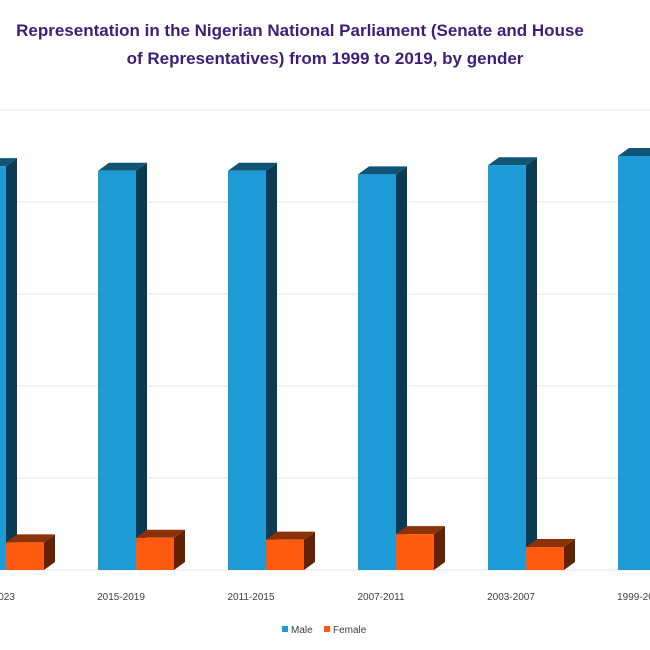 Image resolution: width=650 pixels, height=650 pixels. I want to click on legend-item: Female, so click(345, 630).